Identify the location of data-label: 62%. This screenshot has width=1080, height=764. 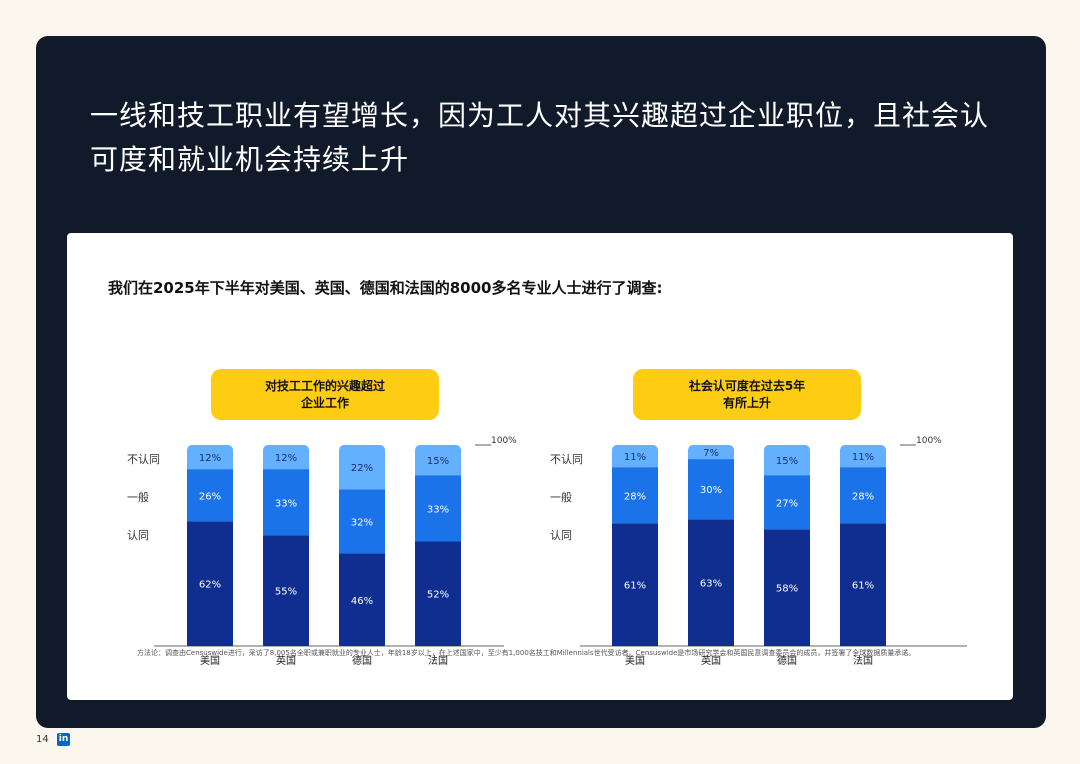
(210, 585).